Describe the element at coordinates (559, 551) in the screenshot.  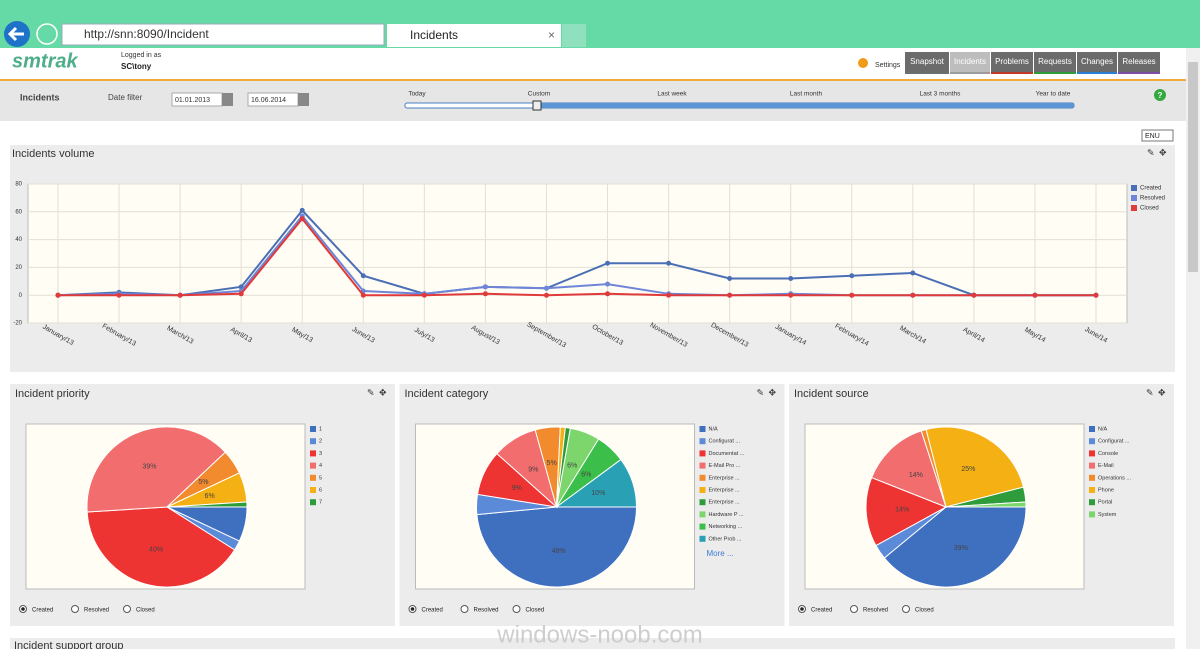
I see `slice-label: 48%` at that location.